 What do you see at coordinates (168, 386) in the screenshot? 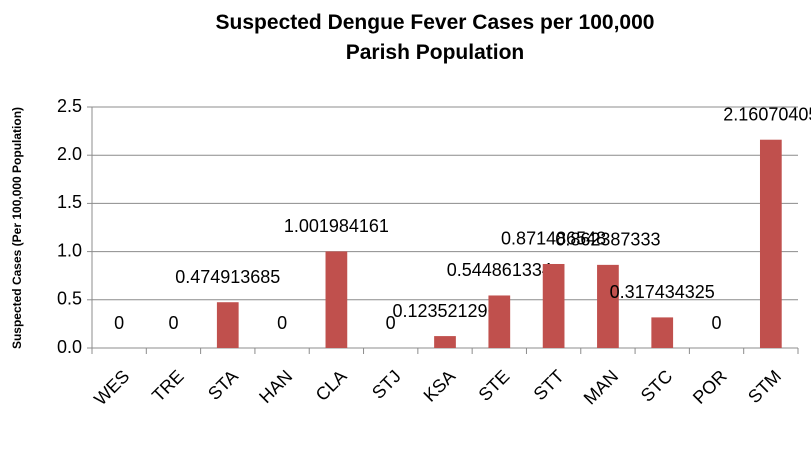
I see `x-tick-label: TRE` at bounding box center [168, 386].